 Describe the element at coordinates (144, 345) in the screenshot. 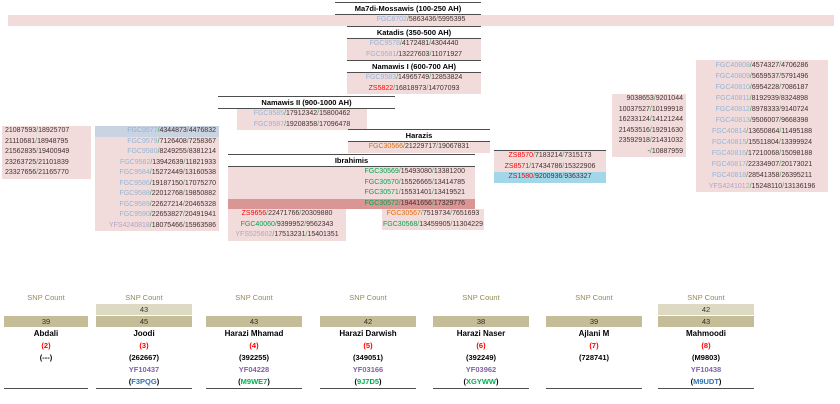

I see `sample-order: (3)` at that location.